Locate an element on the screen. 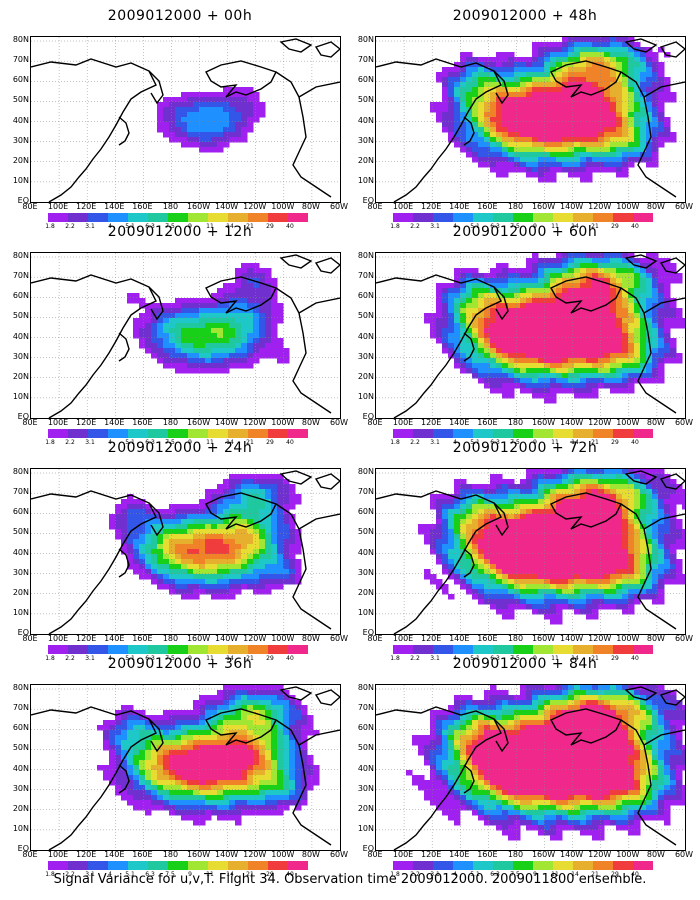  coastline is located at coordinates (672, 265).